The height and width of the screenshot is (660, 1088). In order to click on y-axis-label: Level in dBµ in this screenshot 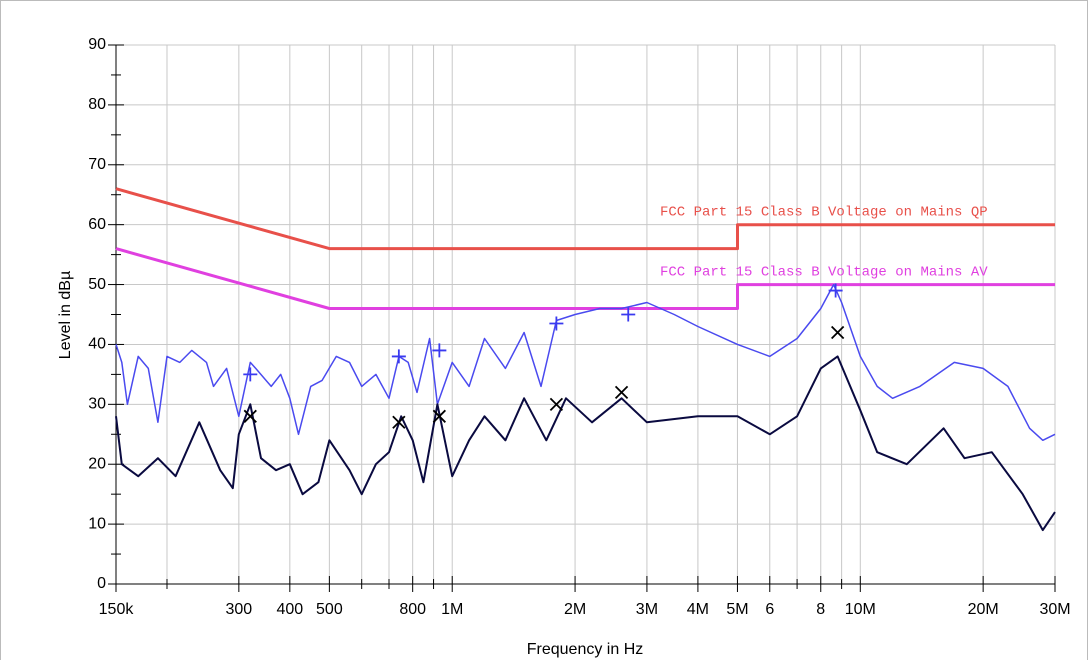, I will do `click(65, 315)`.